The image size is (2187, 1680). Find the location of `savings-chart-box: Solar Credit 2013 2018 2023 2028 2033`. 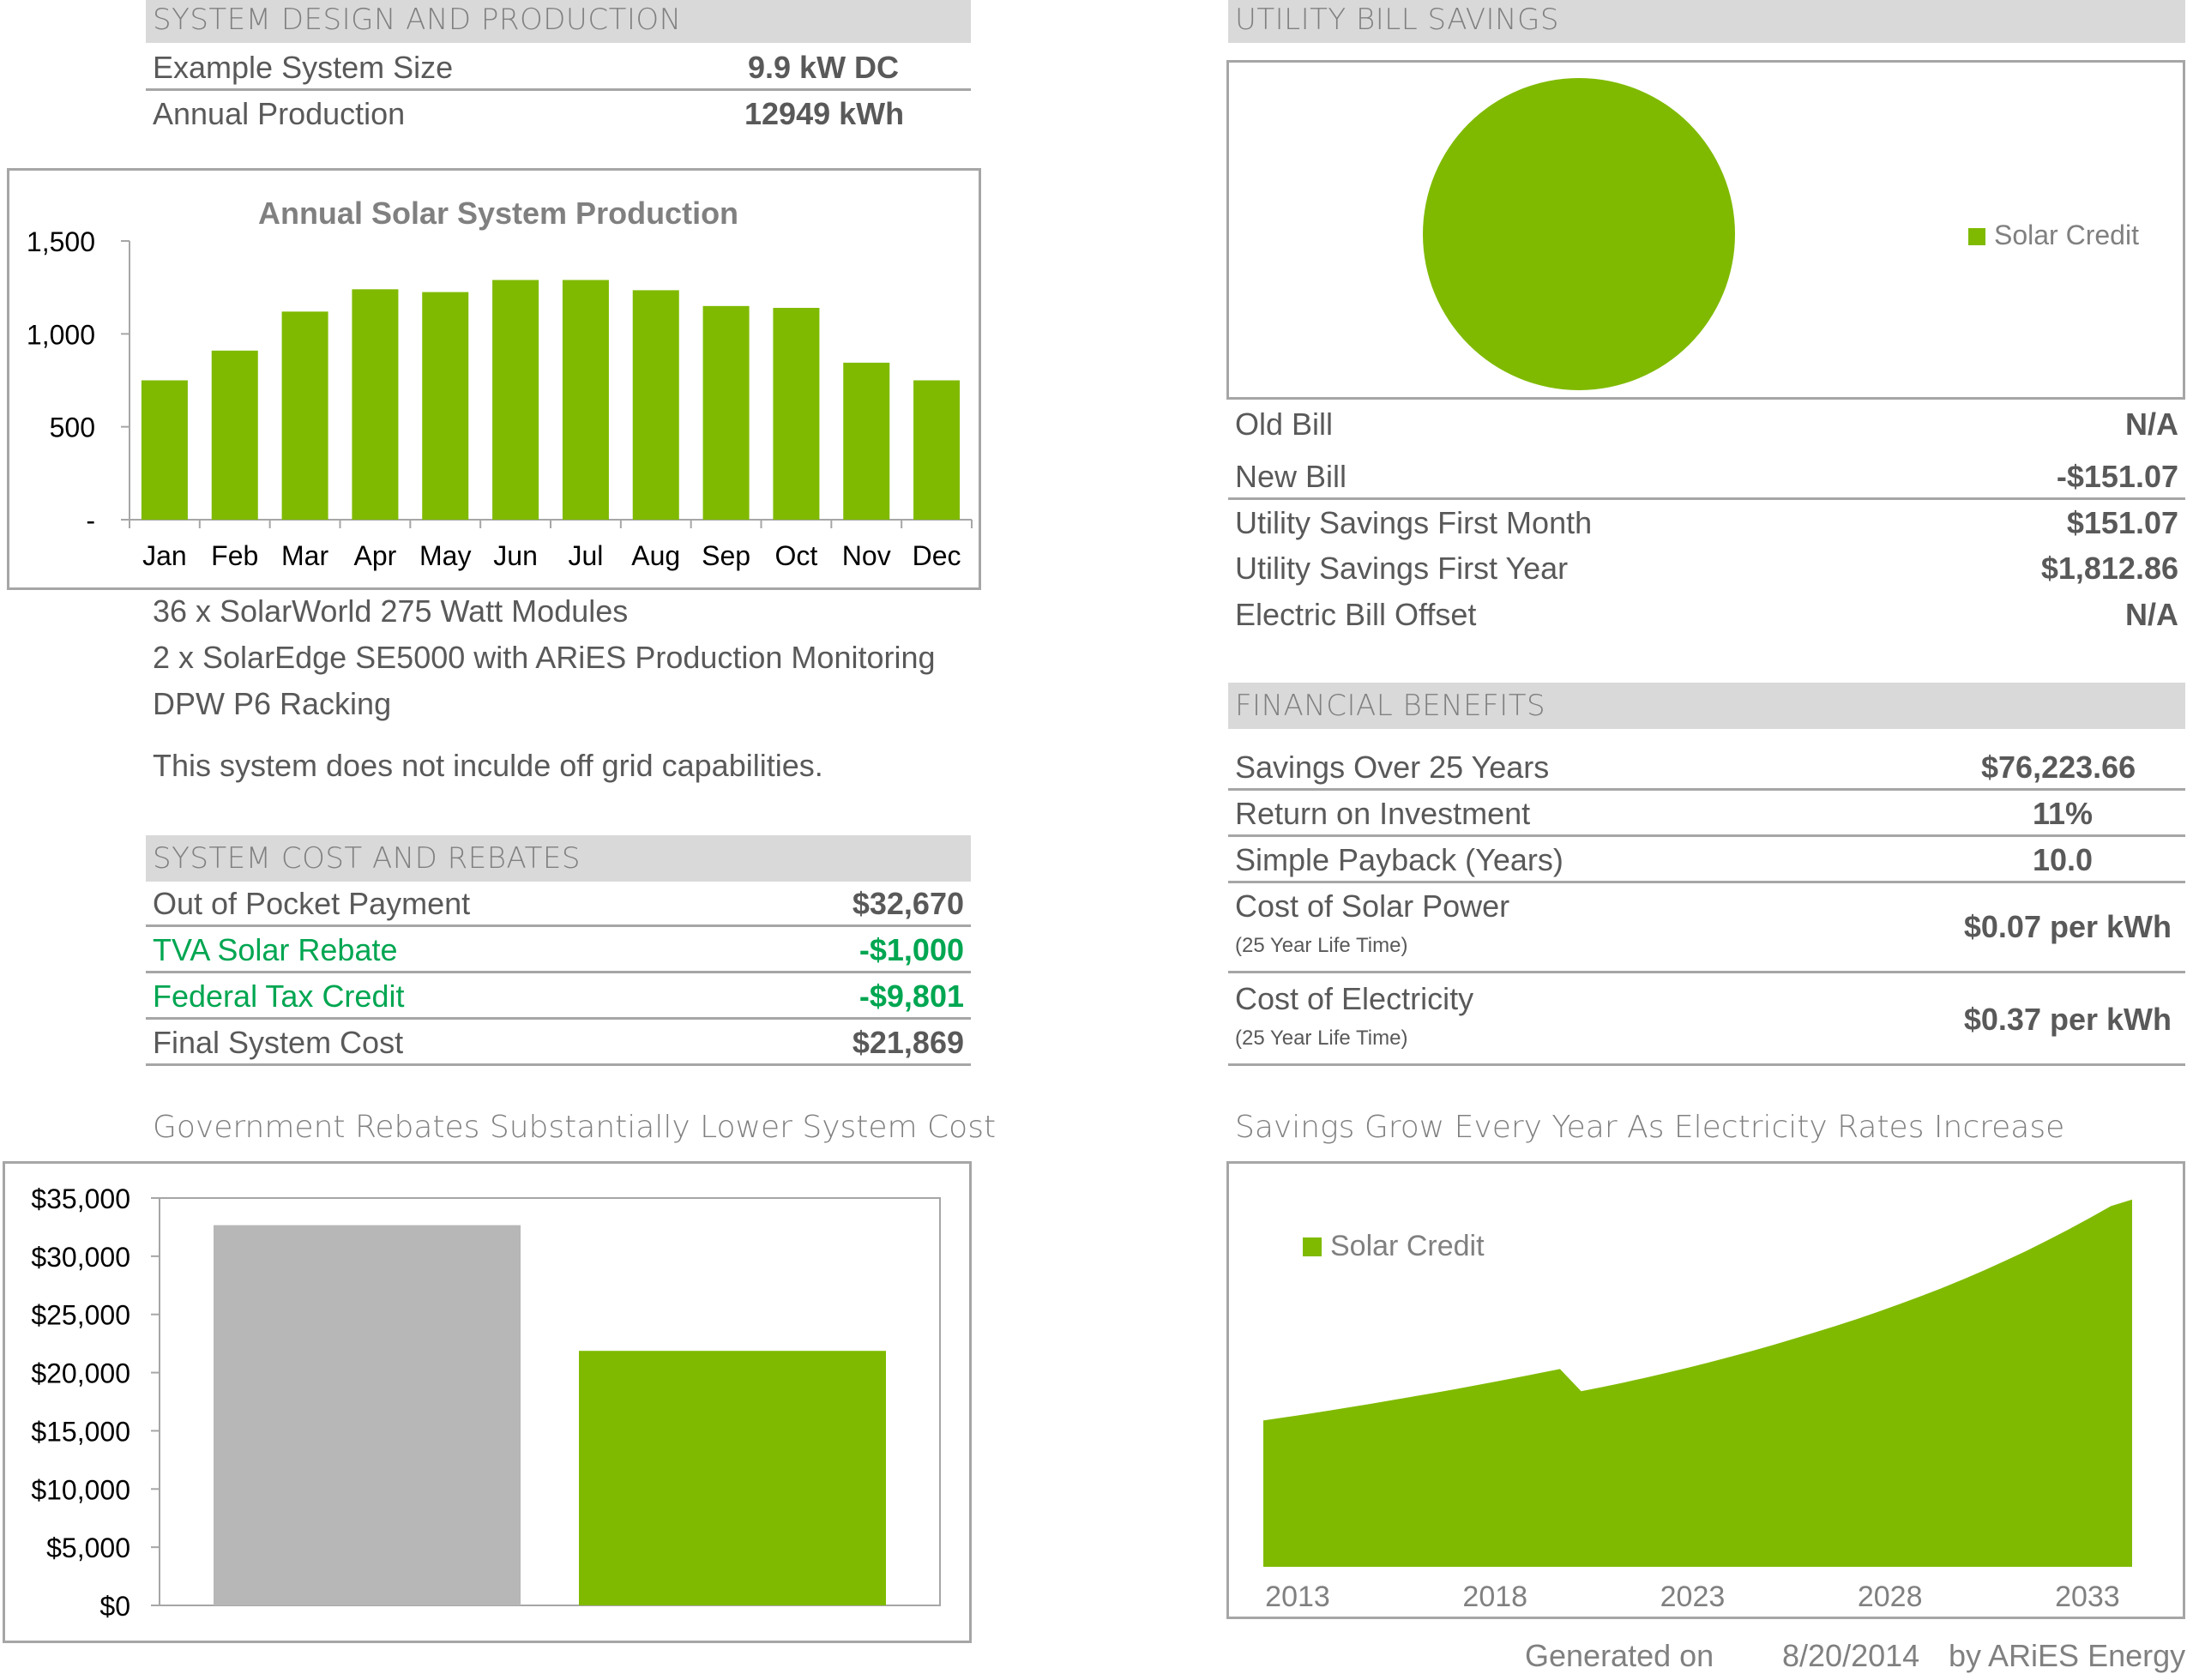

savings-chart-box: Solar Credit 2013 2018 2023 2028 2033 is located at coordinates (1706, 1390).